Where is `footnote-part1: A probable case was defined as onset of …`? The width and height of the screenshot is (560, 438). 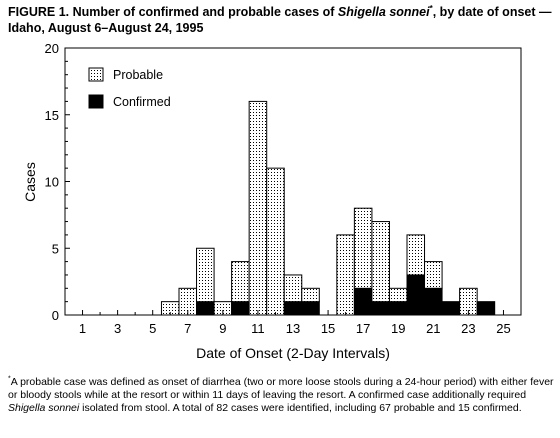
footnote-part1: A probable case was defined as onset of … is located at coordinates (281, 388).